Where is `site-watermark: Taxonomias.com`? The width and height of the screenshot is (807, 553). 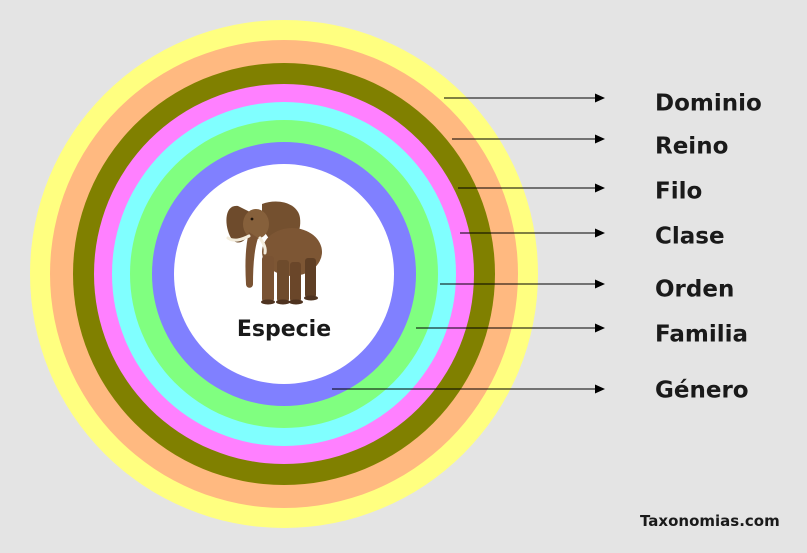
site-watermark: Taxonomias.com is located at coordinates (710, 521).